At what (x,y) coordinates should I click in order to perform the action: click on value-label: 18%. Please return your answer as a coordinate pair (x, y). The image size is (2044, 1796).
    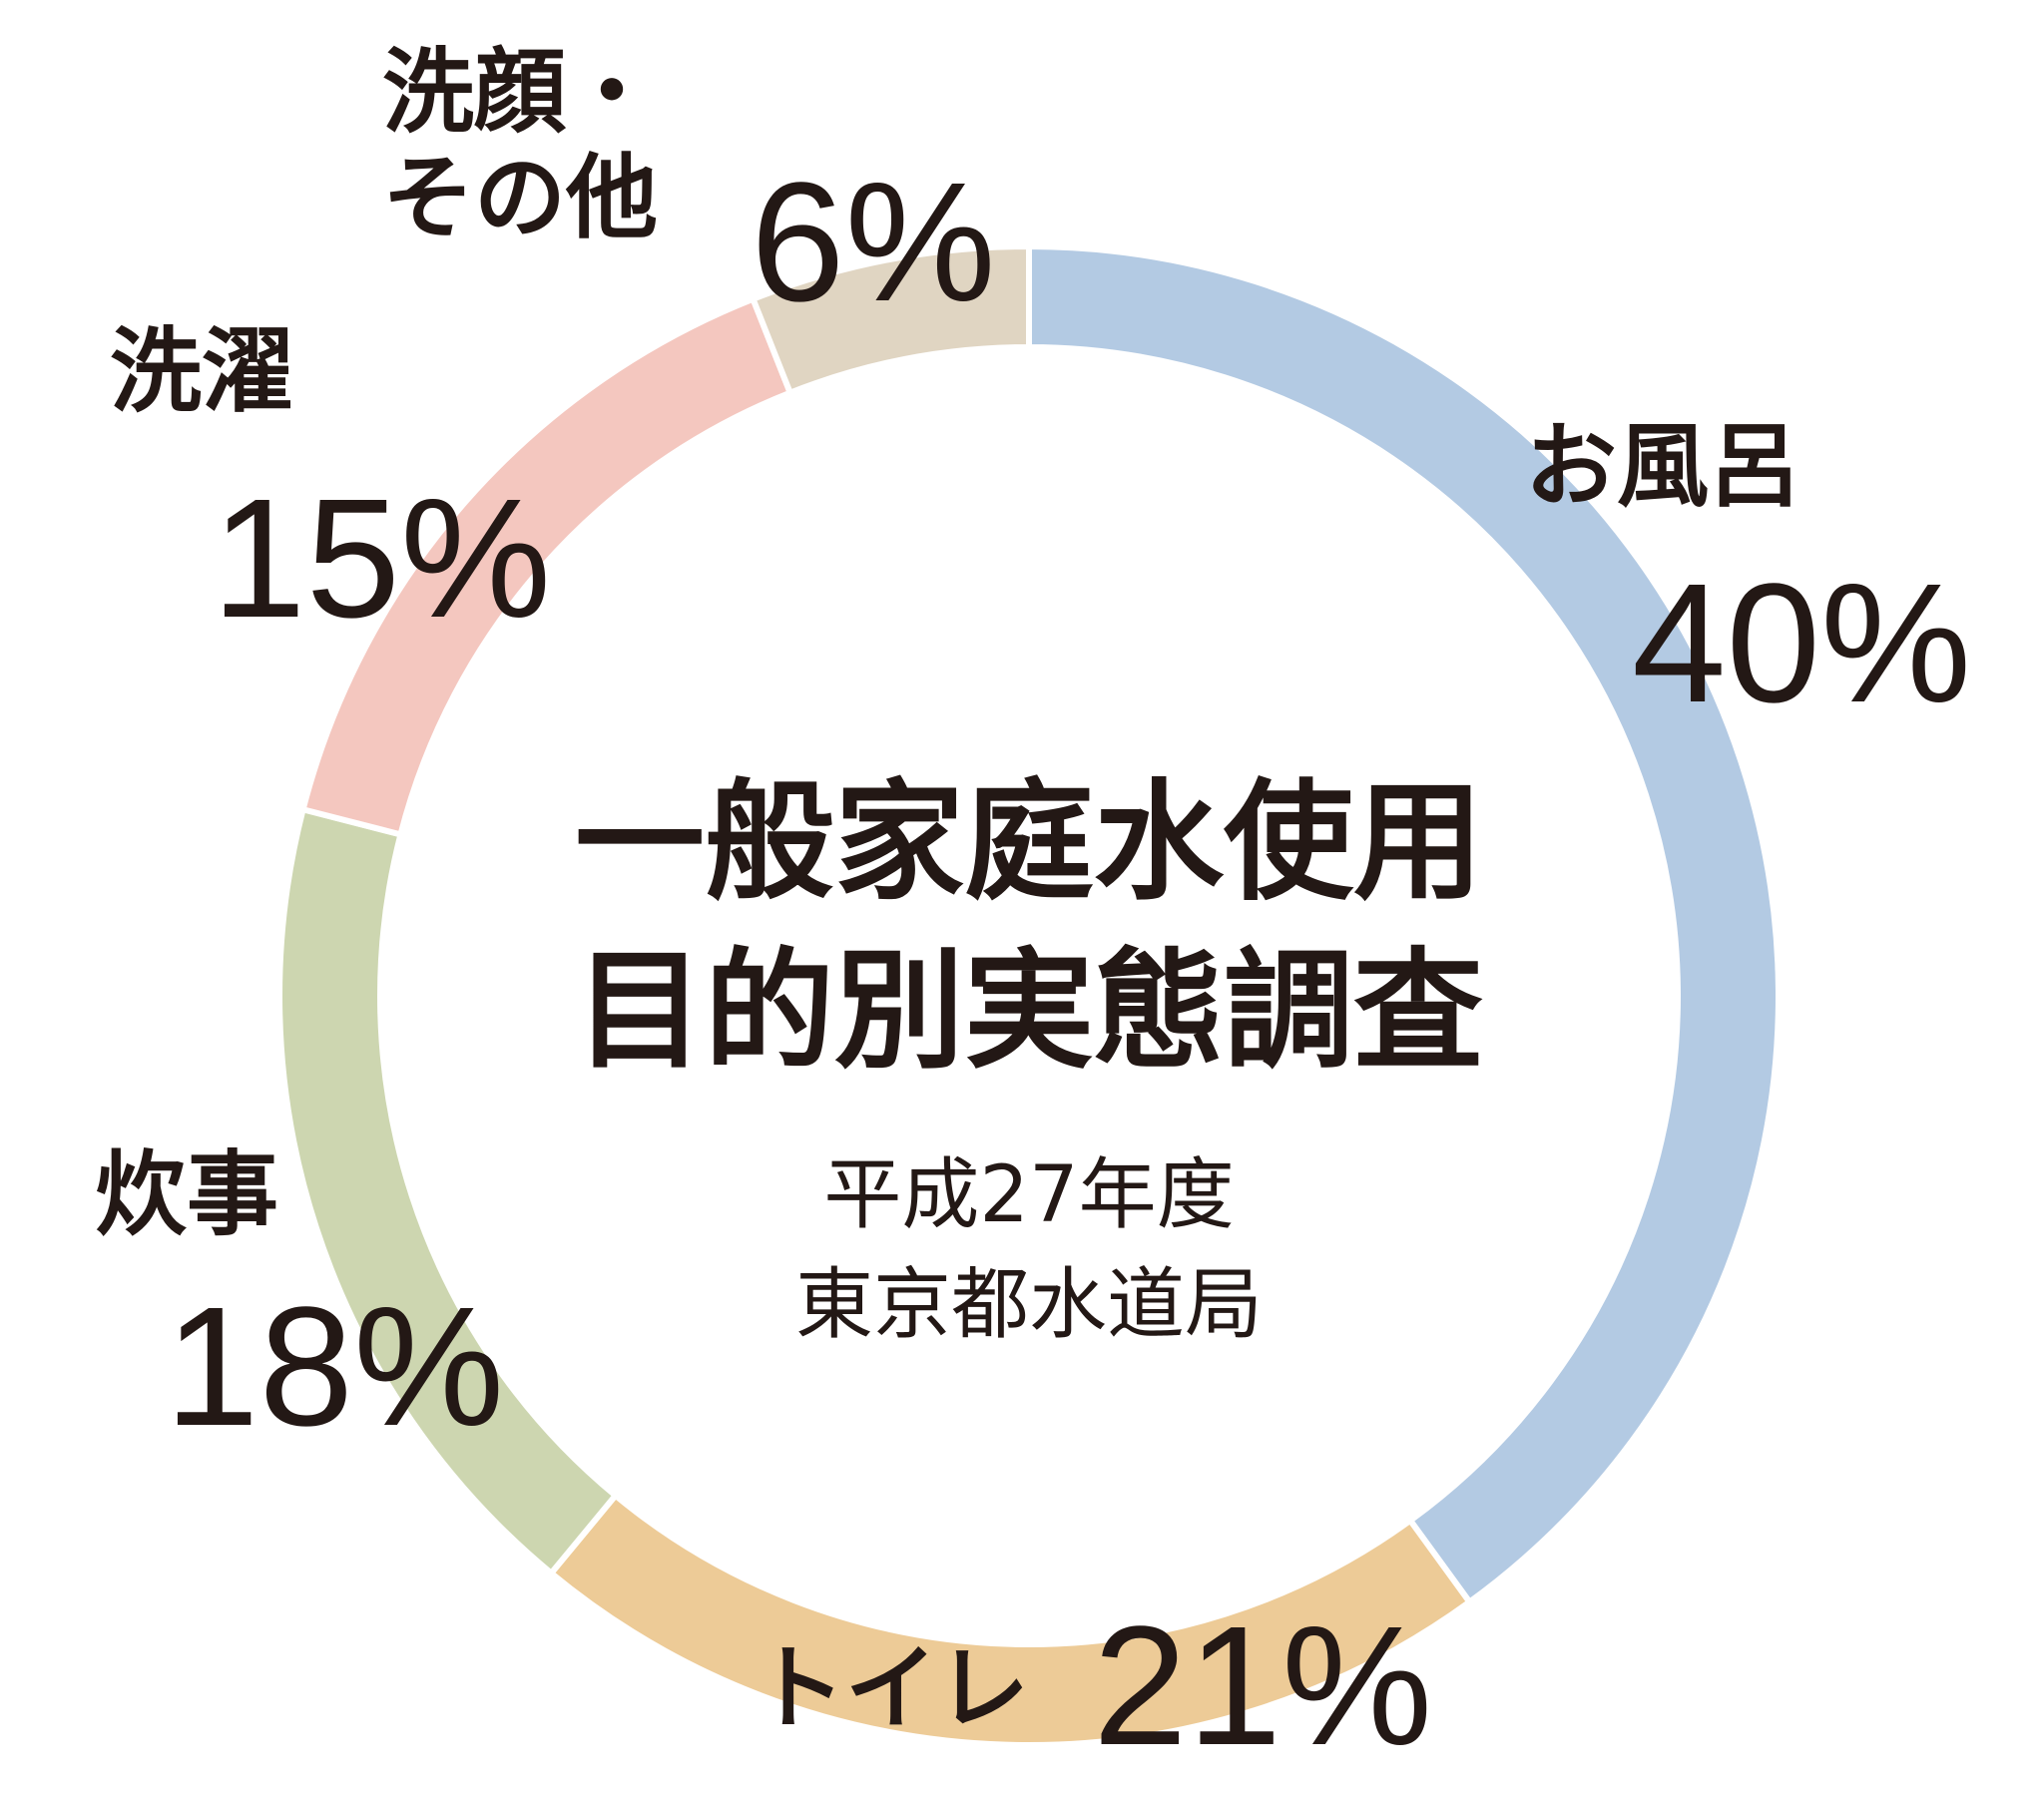
    Looking at the image, I should click on (335, 1367).